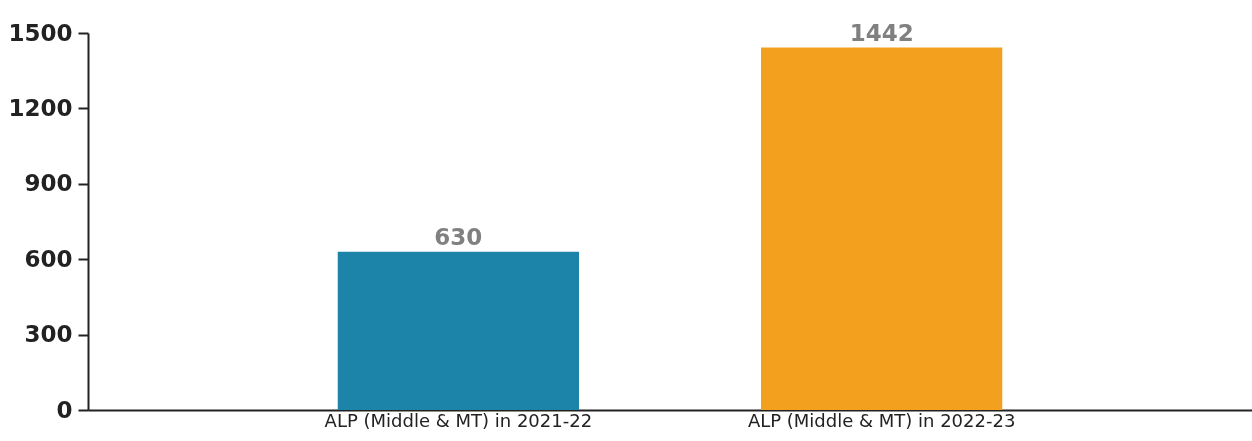 The width and height of the screenshot is (1252, 441). What do you see at coordinates (40, 107) in the screenshot?
I see `y-tick-label: 1200` at bounding box center [40, 107].